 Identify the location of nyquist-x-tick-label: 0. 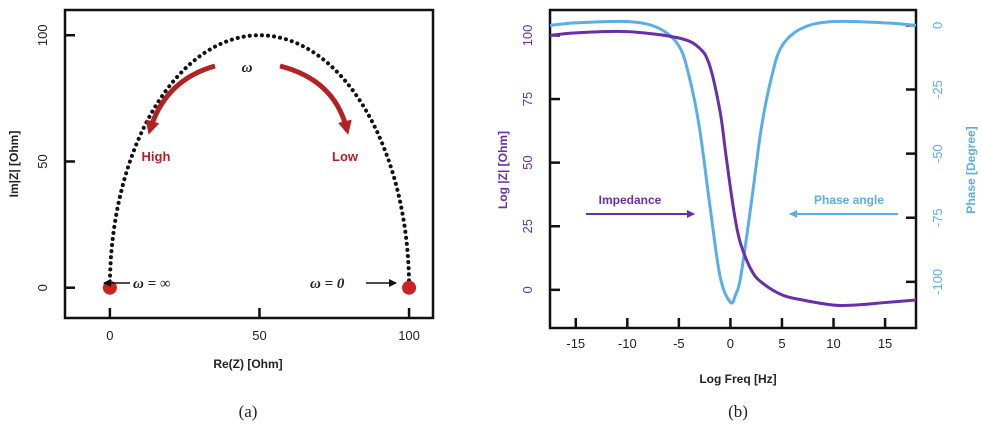
(109, 335).